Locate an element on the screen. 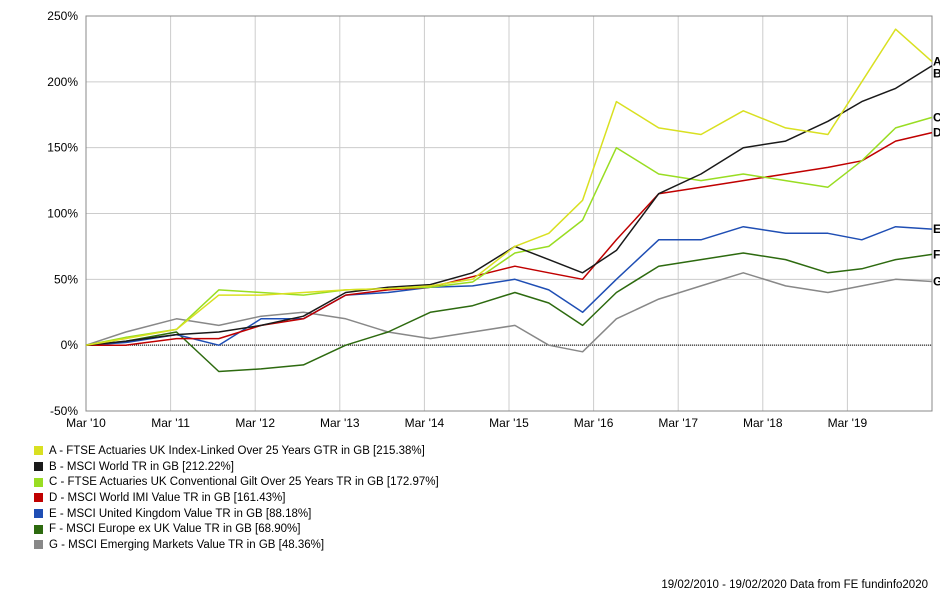 The width and height of the screenshot is (940, 594). y-tick-label: 200% is located at coordinates (62, 82).